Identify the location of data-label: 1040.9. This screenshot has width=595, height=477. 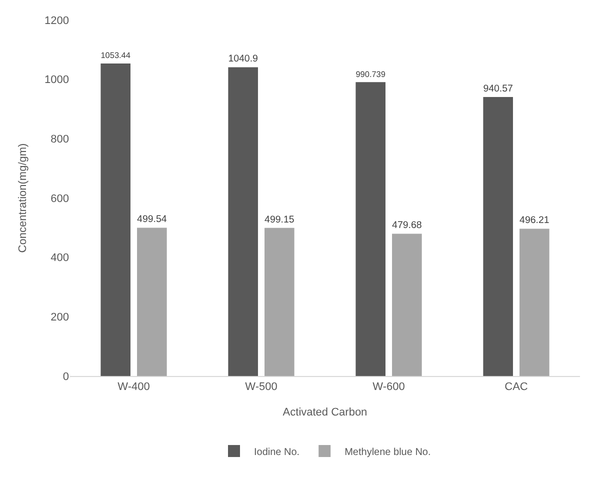
(243, 59).